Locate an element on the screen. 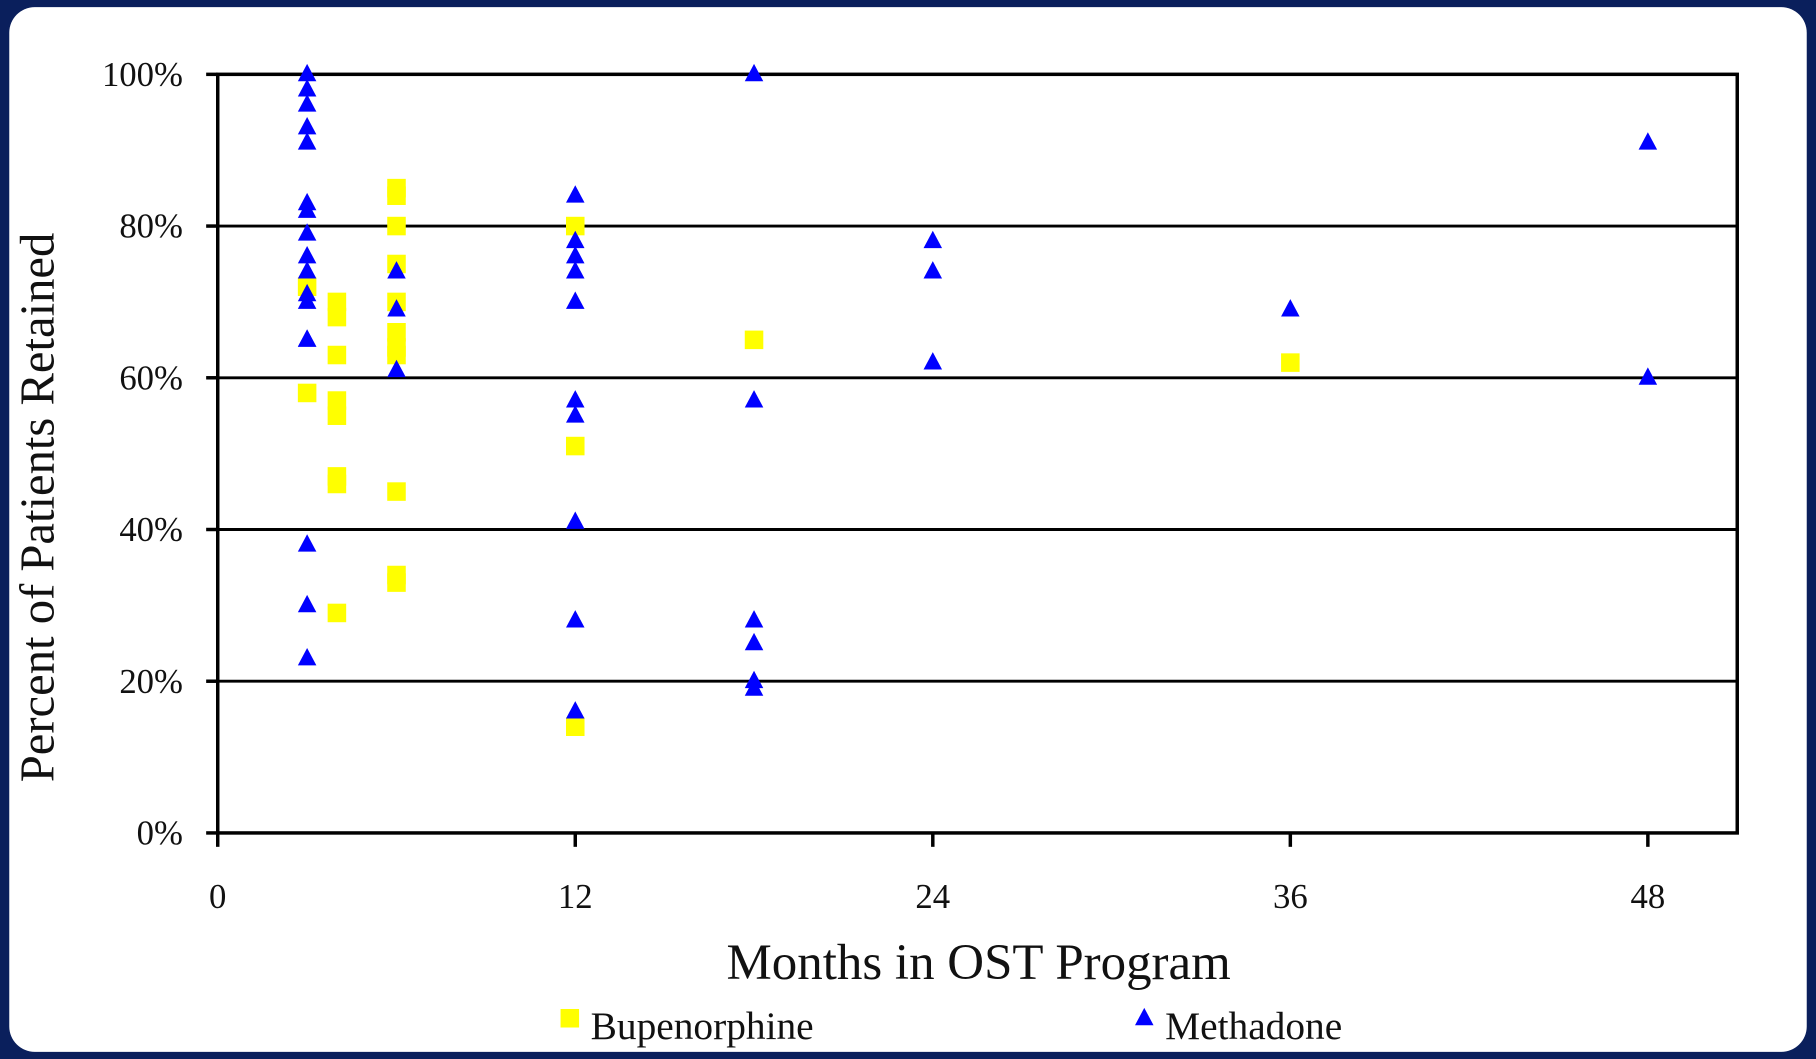 The height and width of the screenshot is (1059, 1816). y-tick-label: 80% is located at coordinates (151, 226).